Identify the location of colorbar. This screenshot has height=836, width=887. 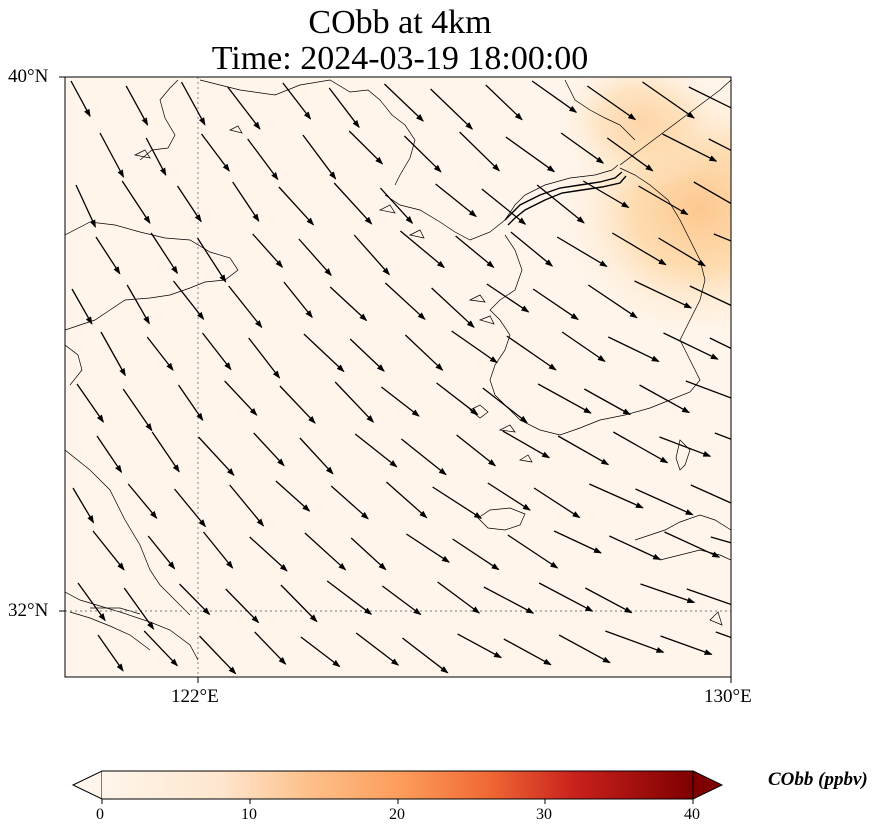
(397, 787).